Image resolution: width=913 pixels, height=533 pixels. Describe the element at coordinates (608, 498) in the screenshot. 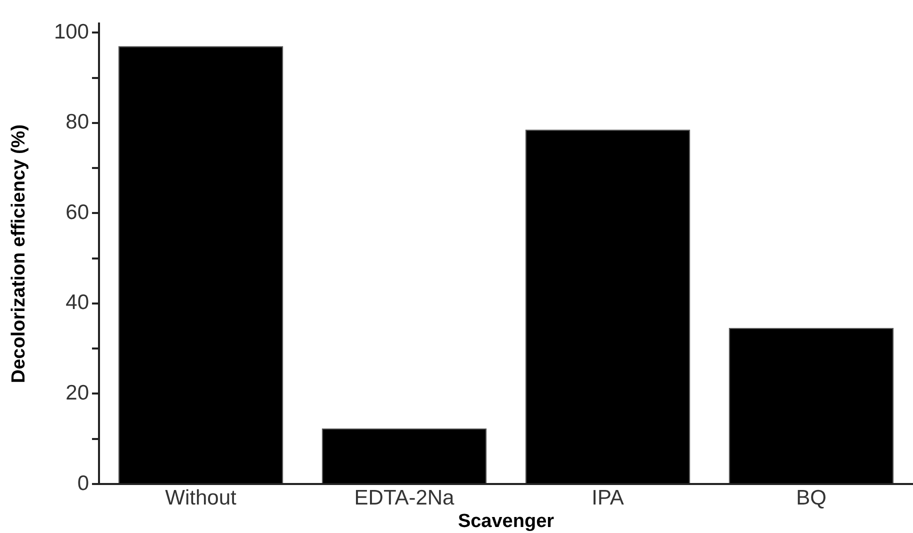

I see `x-tick-label: IPA` at that location.